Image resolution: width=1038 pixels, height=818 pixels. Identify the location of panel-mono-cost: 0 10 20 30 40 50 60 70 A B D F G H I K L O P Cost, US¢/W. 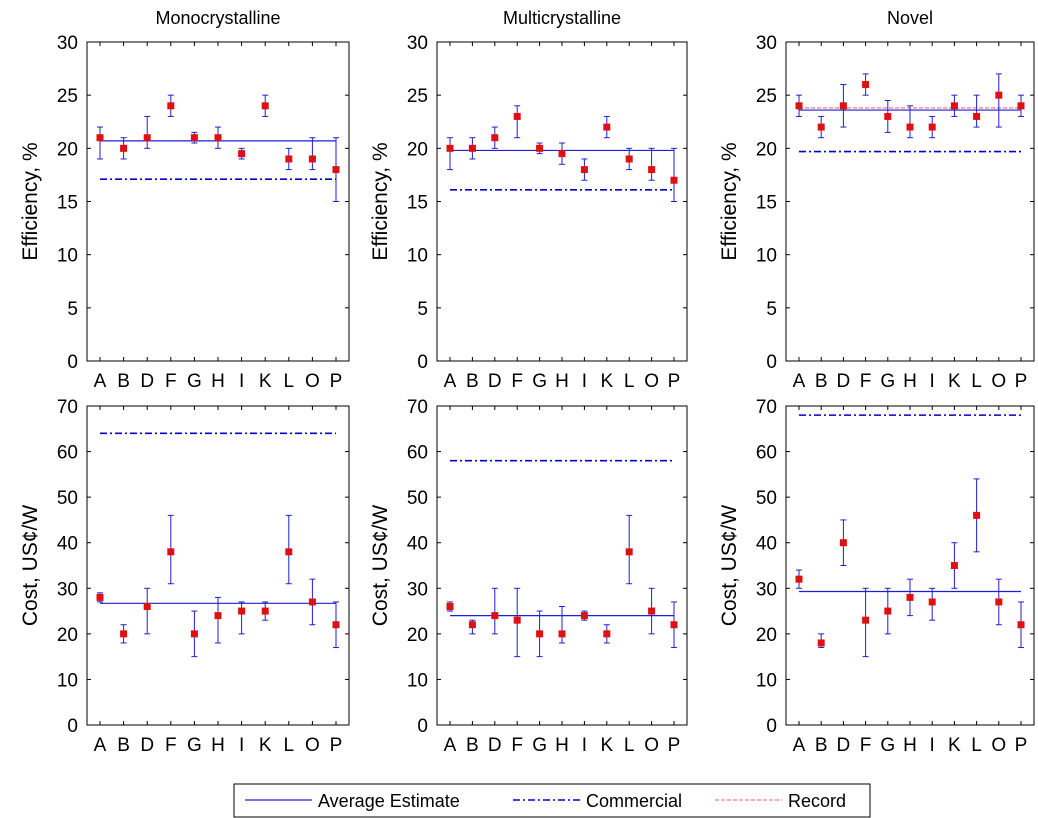
(184, 576).